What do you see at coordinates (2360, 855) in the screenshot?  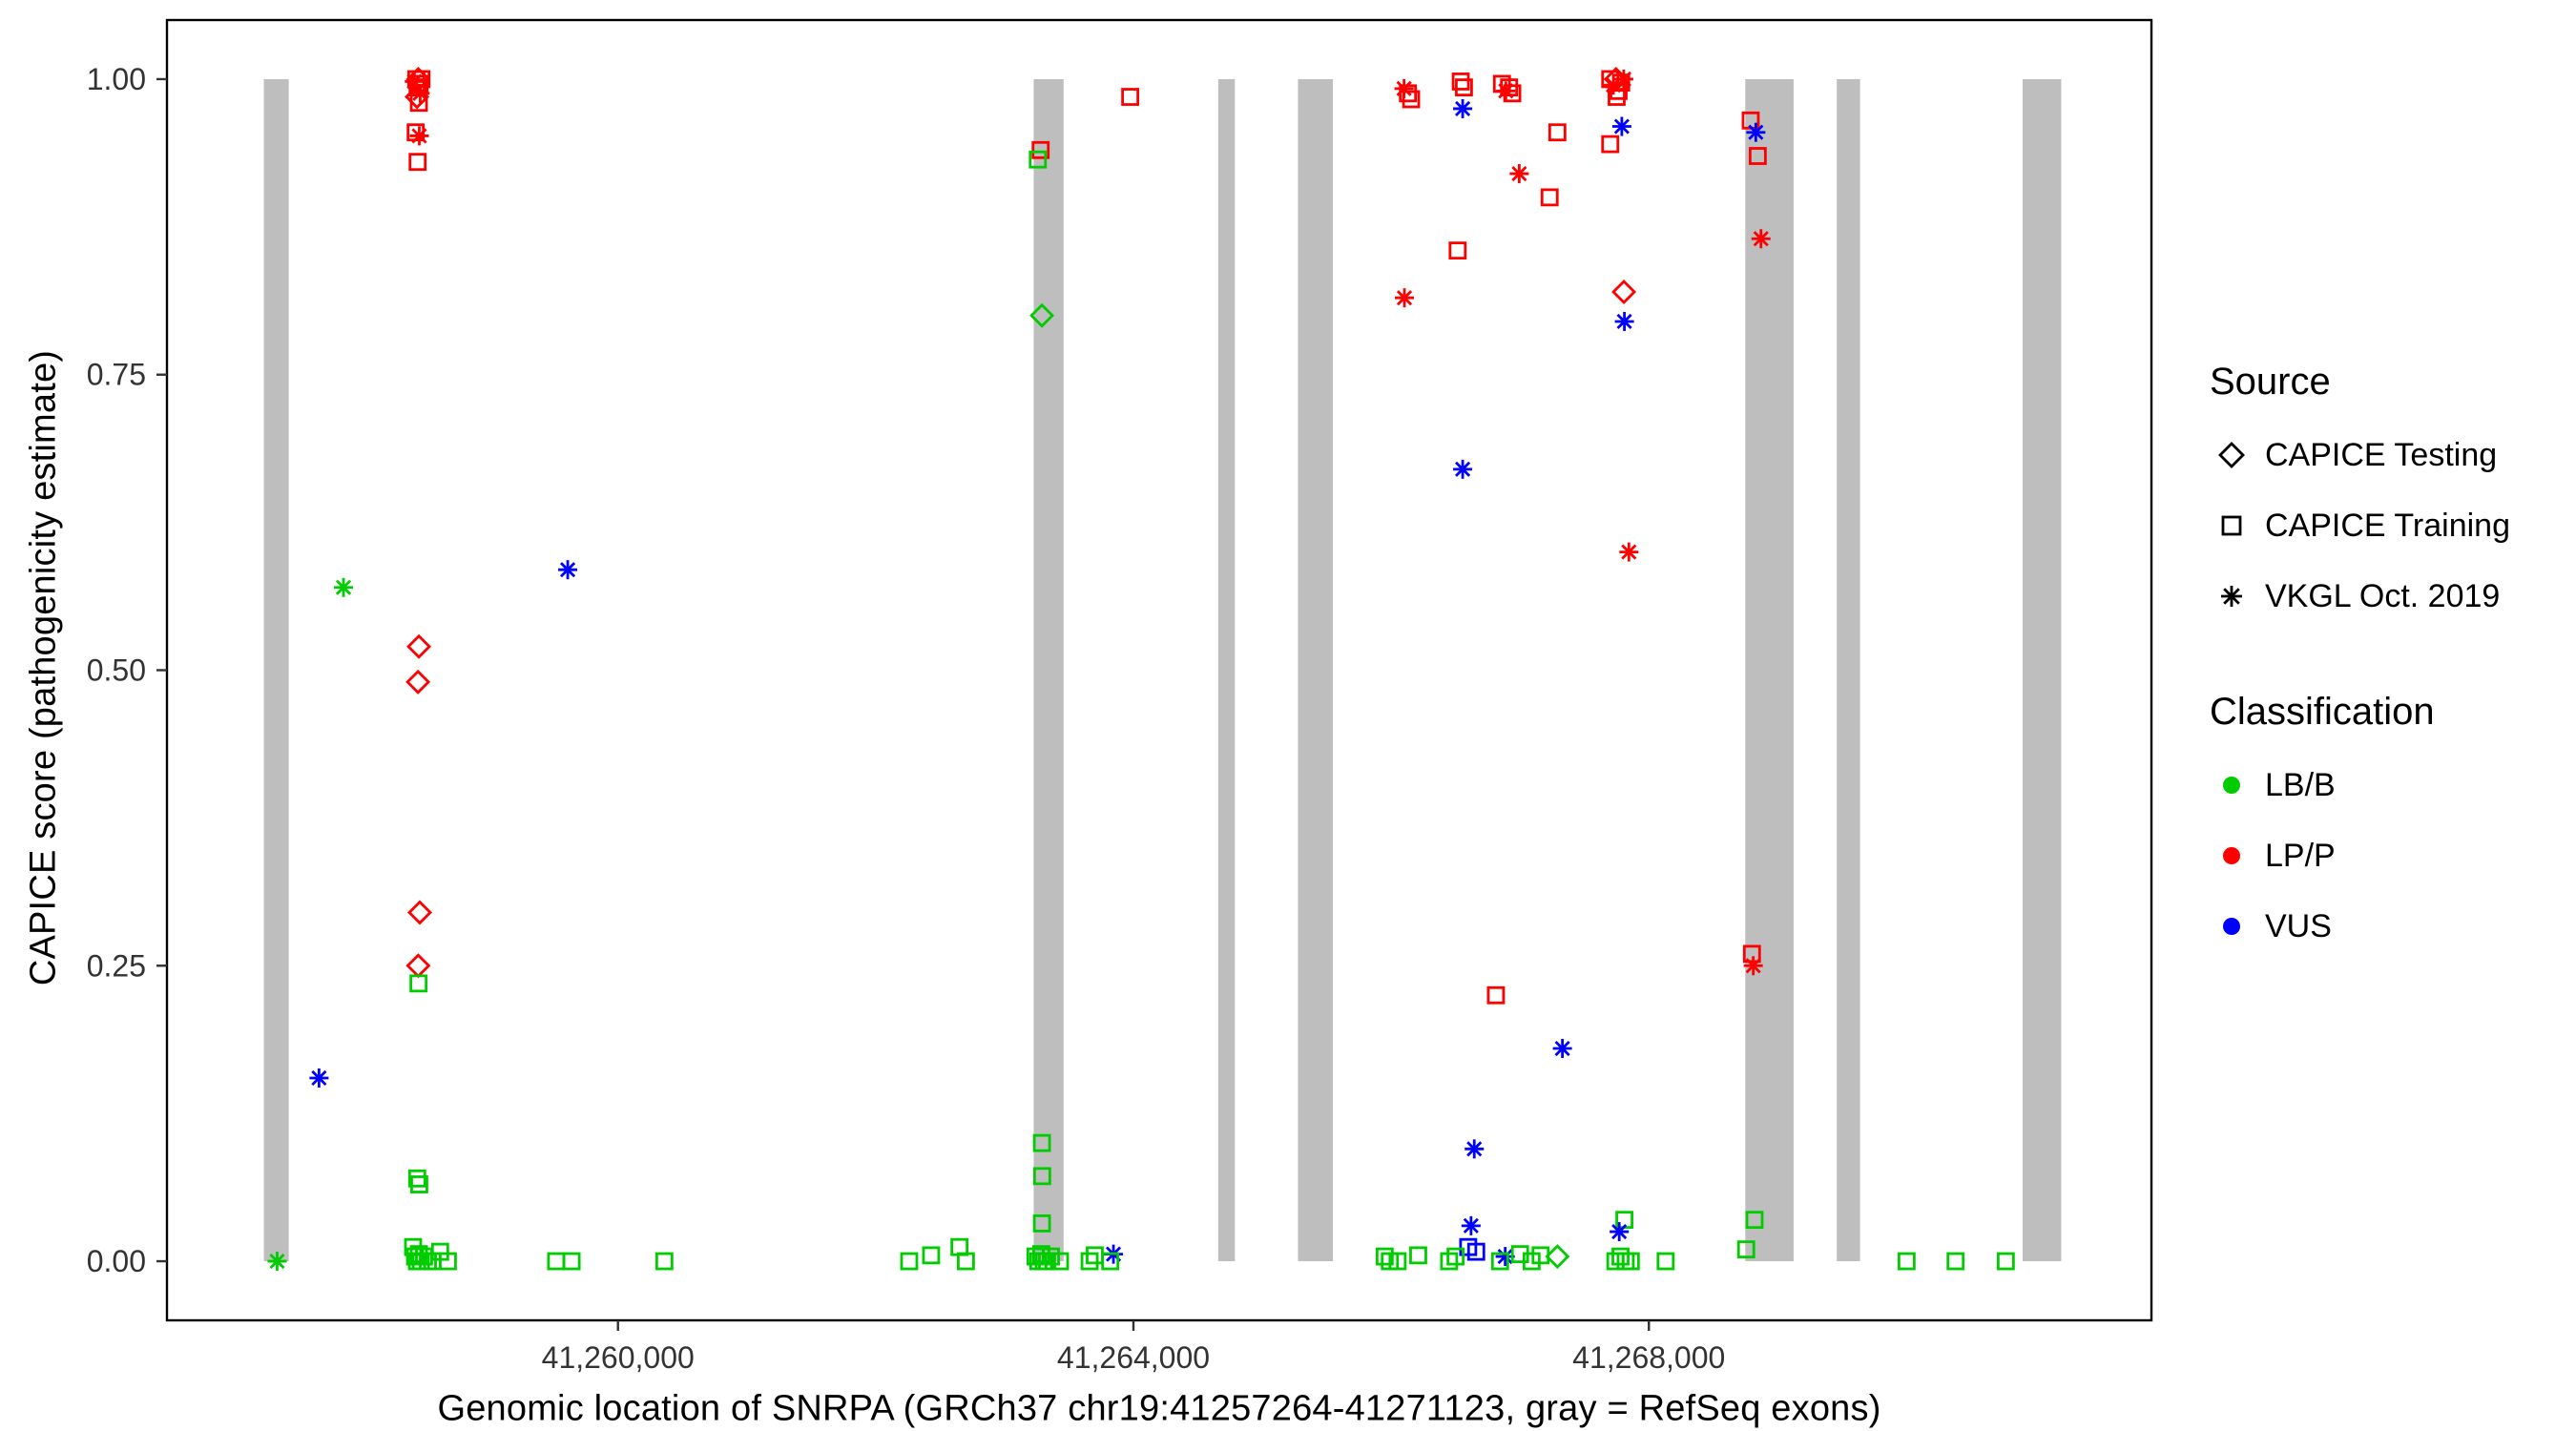 I see `legend-item-lp-p: LP/P` at bounding box center [2360, 855].